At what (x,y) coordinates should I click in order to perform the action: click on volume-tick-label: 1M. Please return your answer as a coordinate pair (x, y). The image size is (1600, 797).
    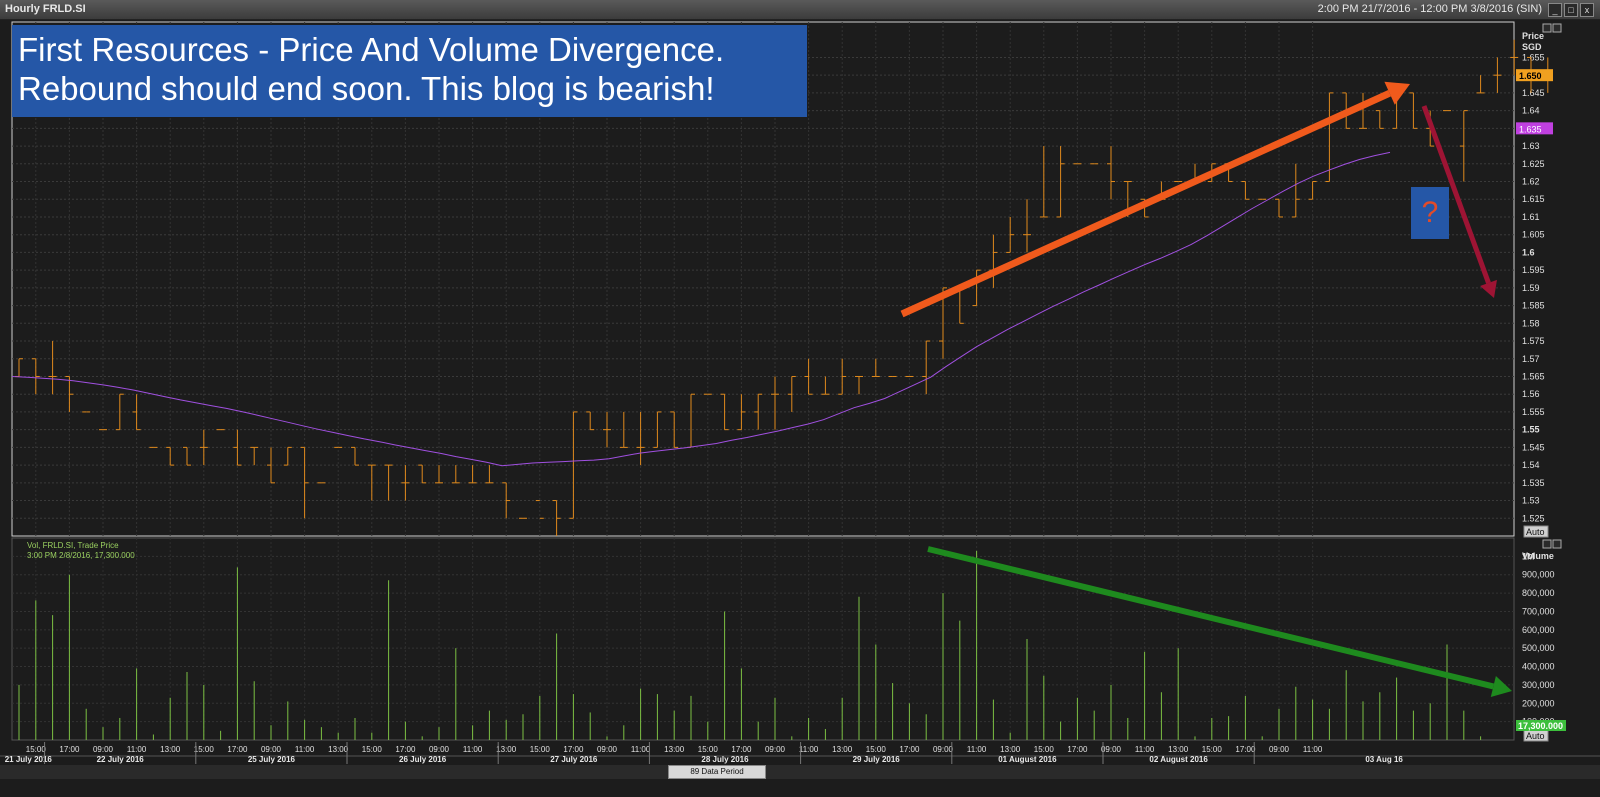
    Looking at the image, I should click on (1528, 556).